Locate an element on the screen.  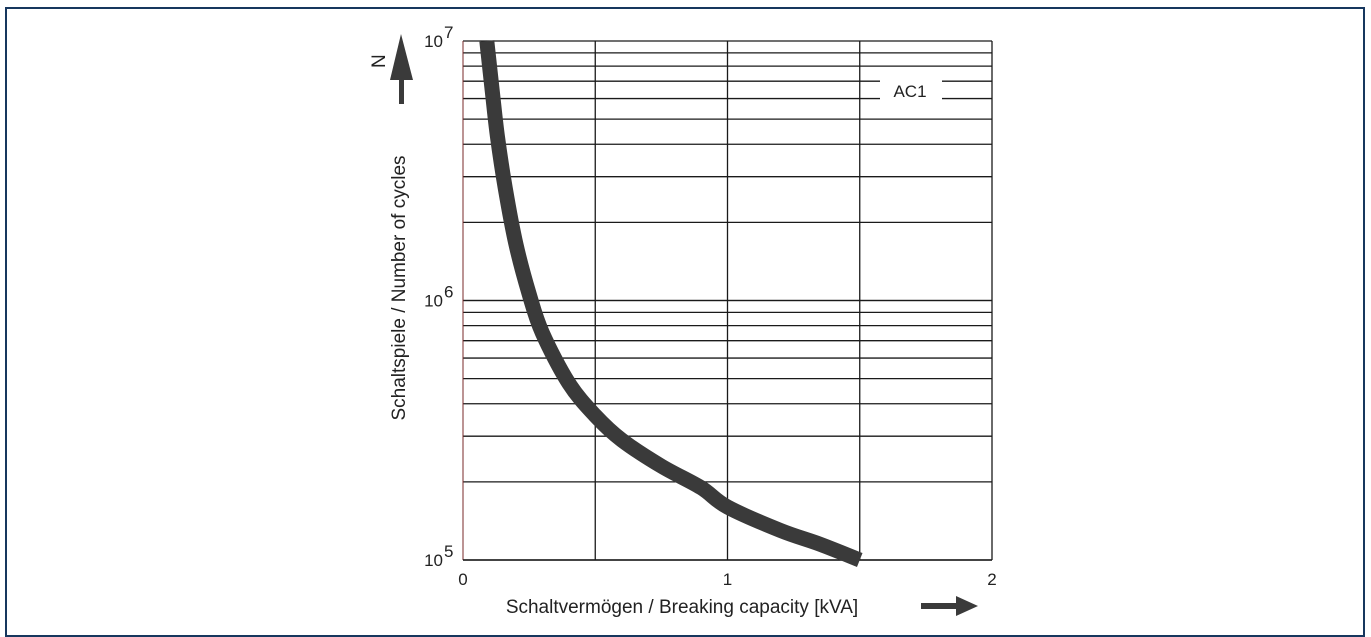
x-axis-title: Schaltvermögen / Breaking capacity [kVA] is located at coordinates (682, 607).